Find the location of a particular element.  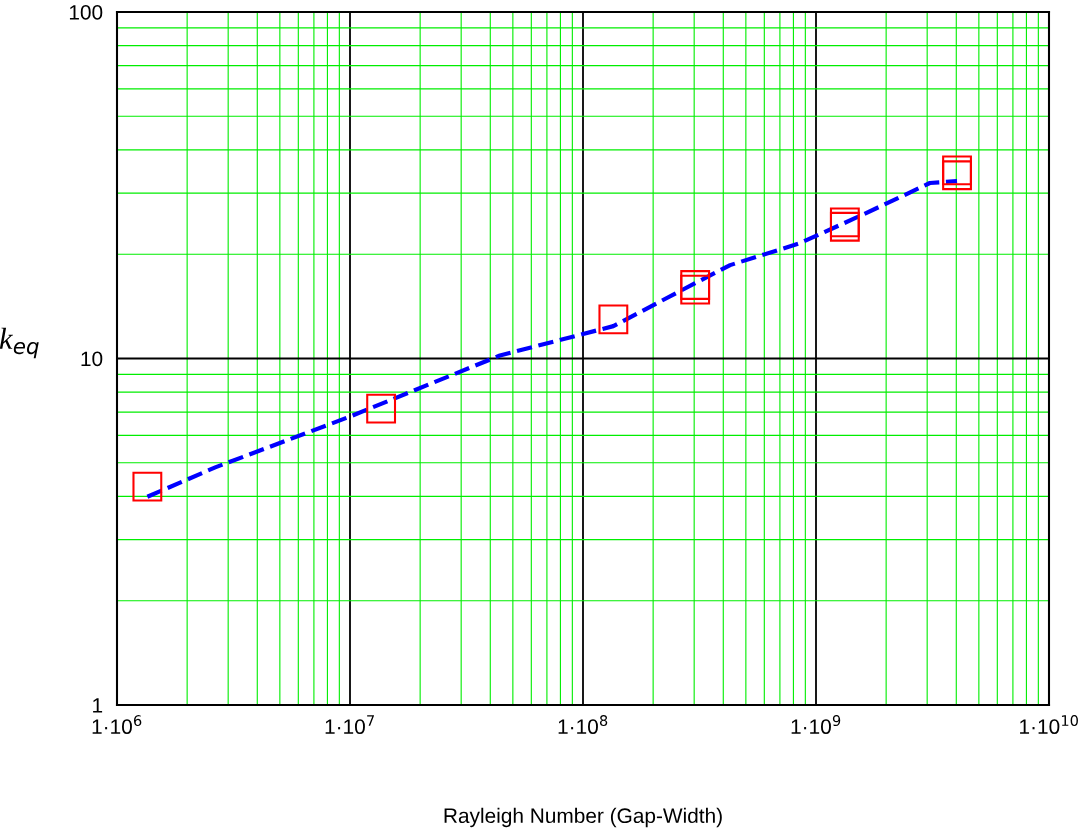

y-axis-title: k$_{eq}$ is located at coordinates (19, 343).